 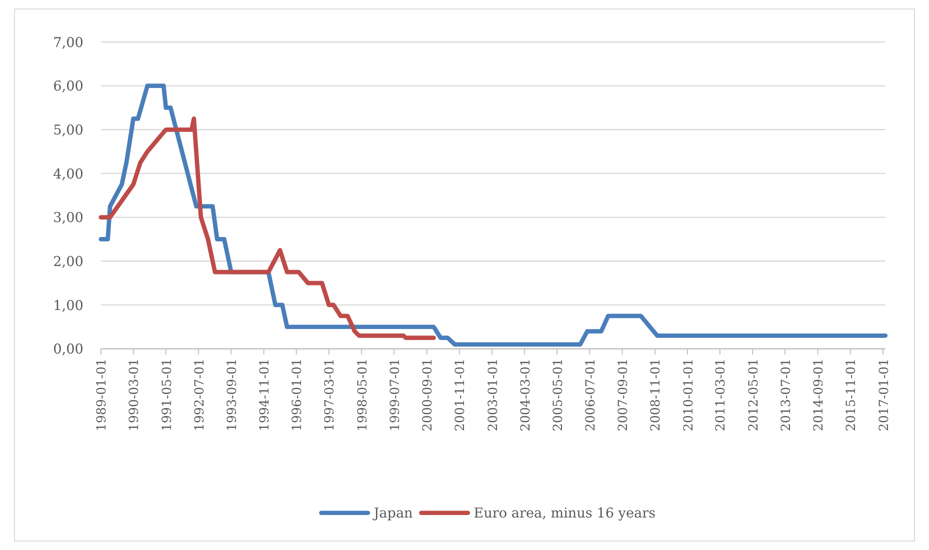 I want to click on legend-label: Euro area, minus 16 years, so click(x=565, y=514).